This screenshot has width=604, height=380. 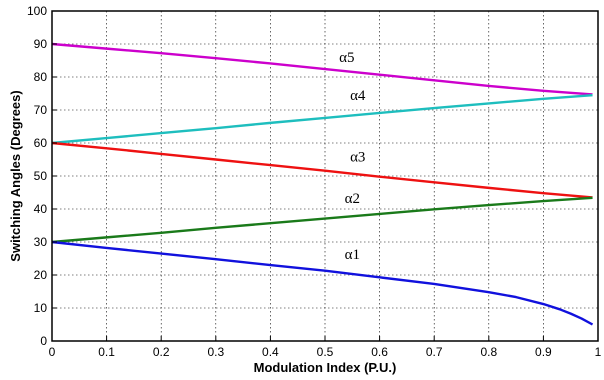 I want to click on x-tick-label: 0.6, so click(x=379, y=352).